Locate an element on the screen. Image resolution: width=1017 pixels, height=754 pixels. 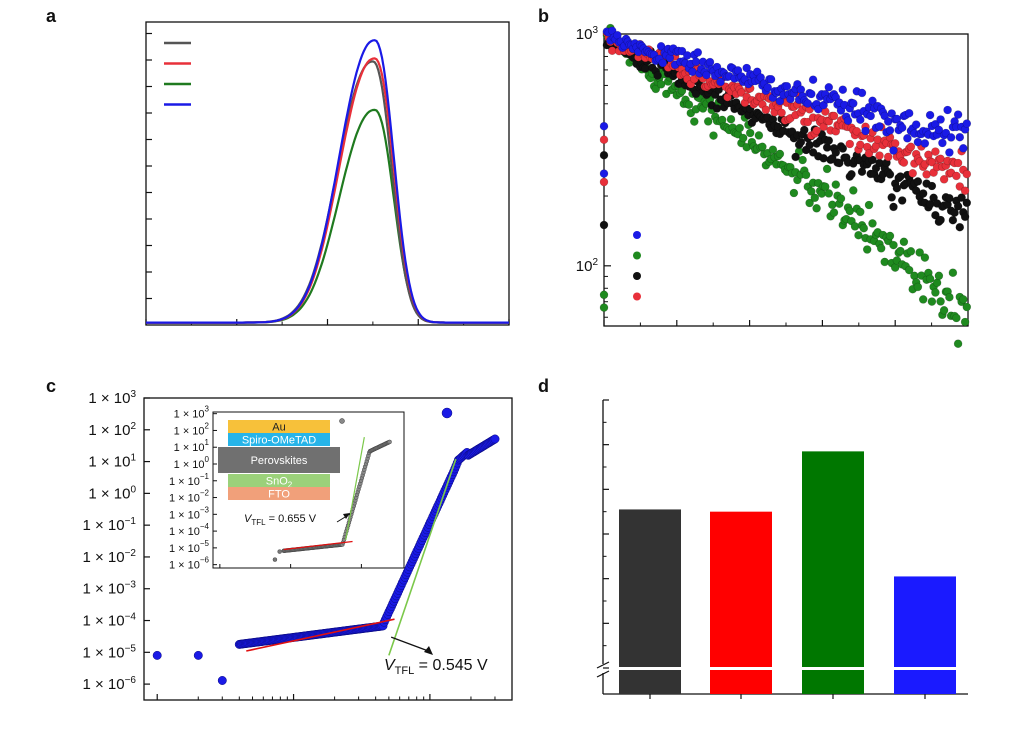
axis-break-mark is located at coordinates (603, 665).